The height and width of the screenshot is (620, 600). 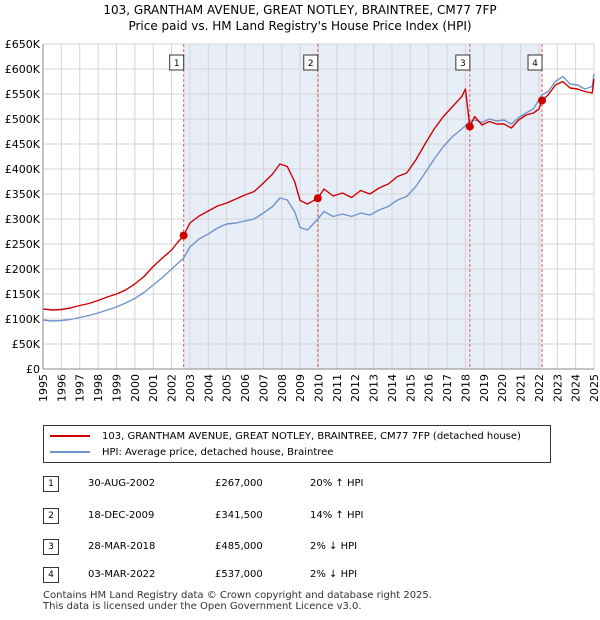 What do you see at coordinates (23, 94) in the screenshot?
I see `y-tick-label: £550K` at bounding box center [23, 94].